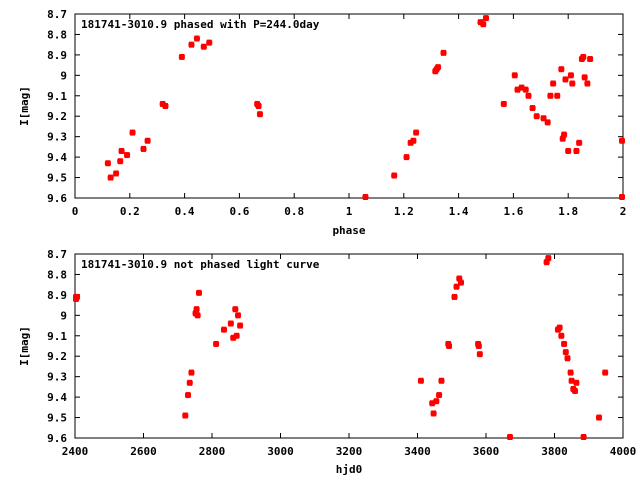 This screenshot has width=640, height=480. I want to click on y-tick-label: 9.1, so click(57, 336).